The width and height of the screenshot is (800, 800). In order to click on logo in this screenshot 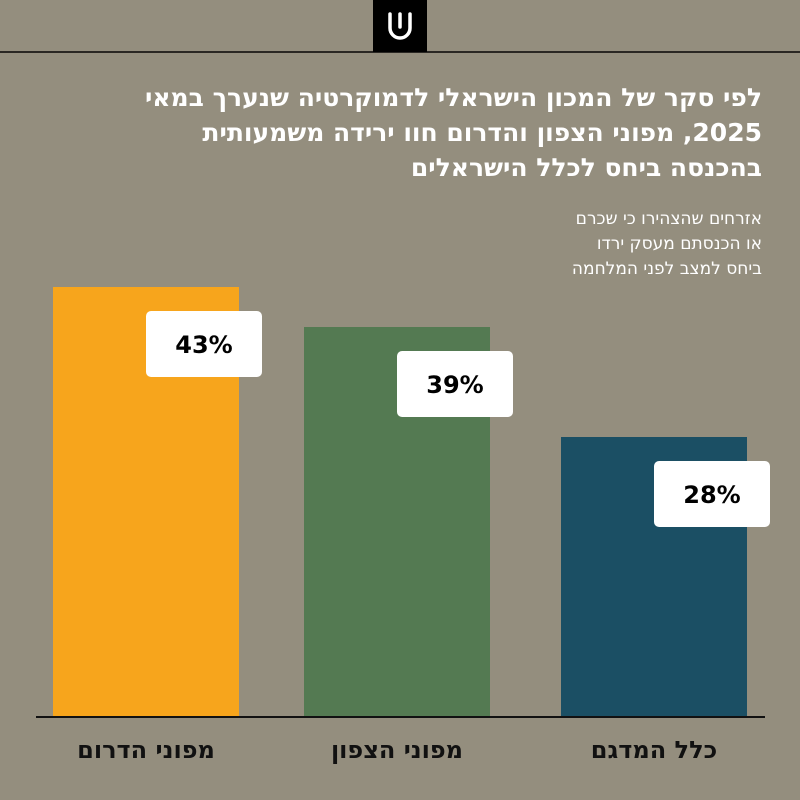, I will do `click(400, 26)`.